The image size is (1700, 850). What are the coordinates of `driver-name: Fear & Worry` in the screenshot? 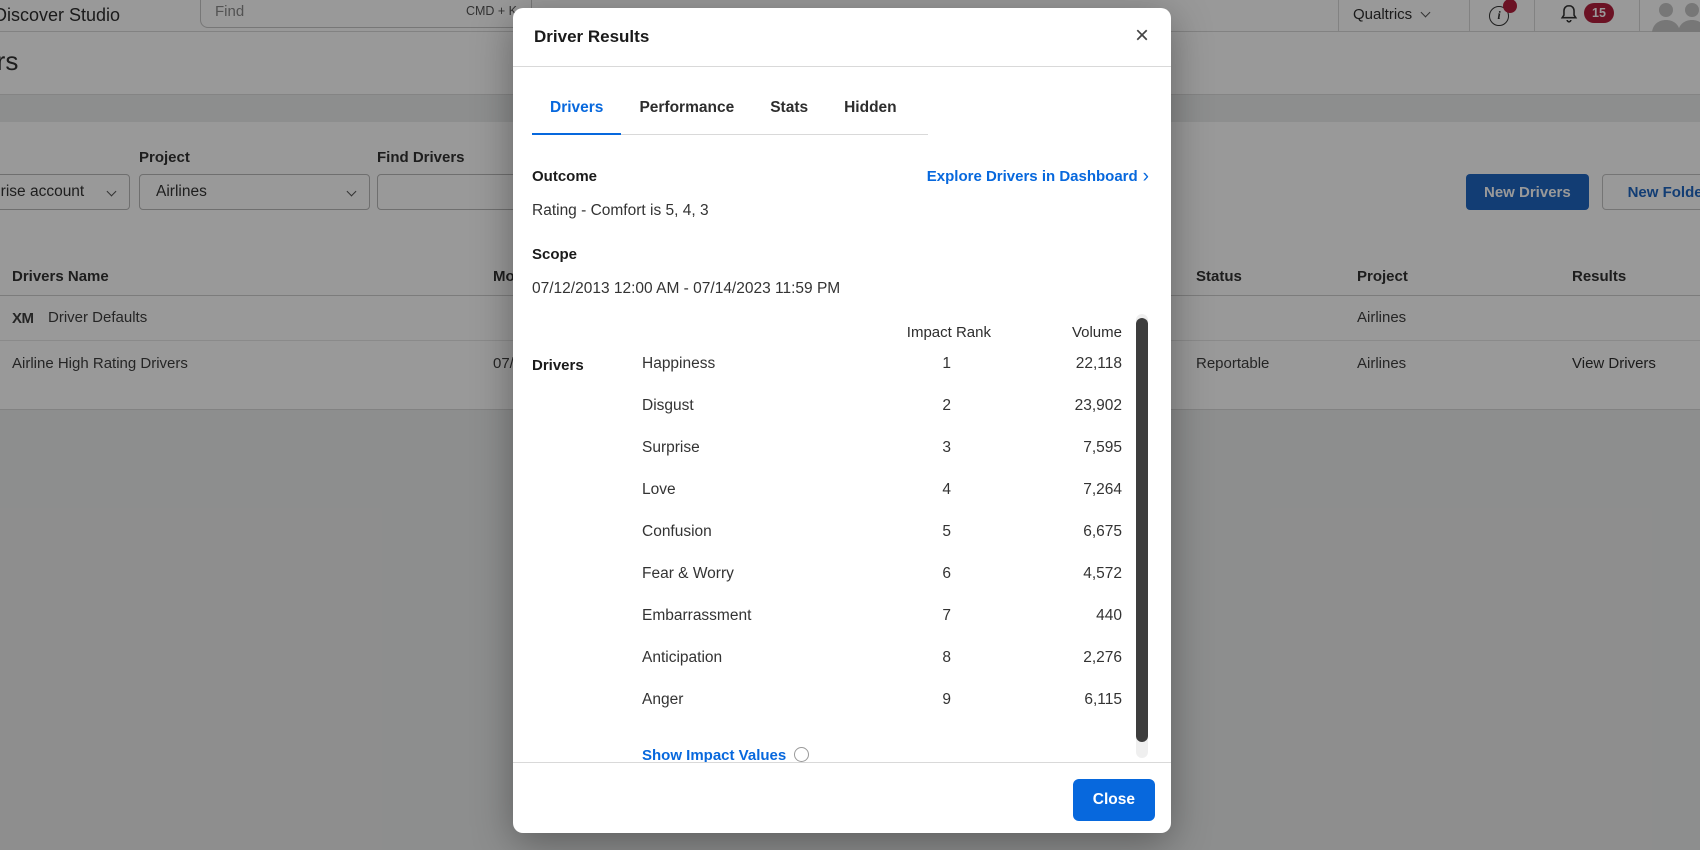 It's located at (688, 573).